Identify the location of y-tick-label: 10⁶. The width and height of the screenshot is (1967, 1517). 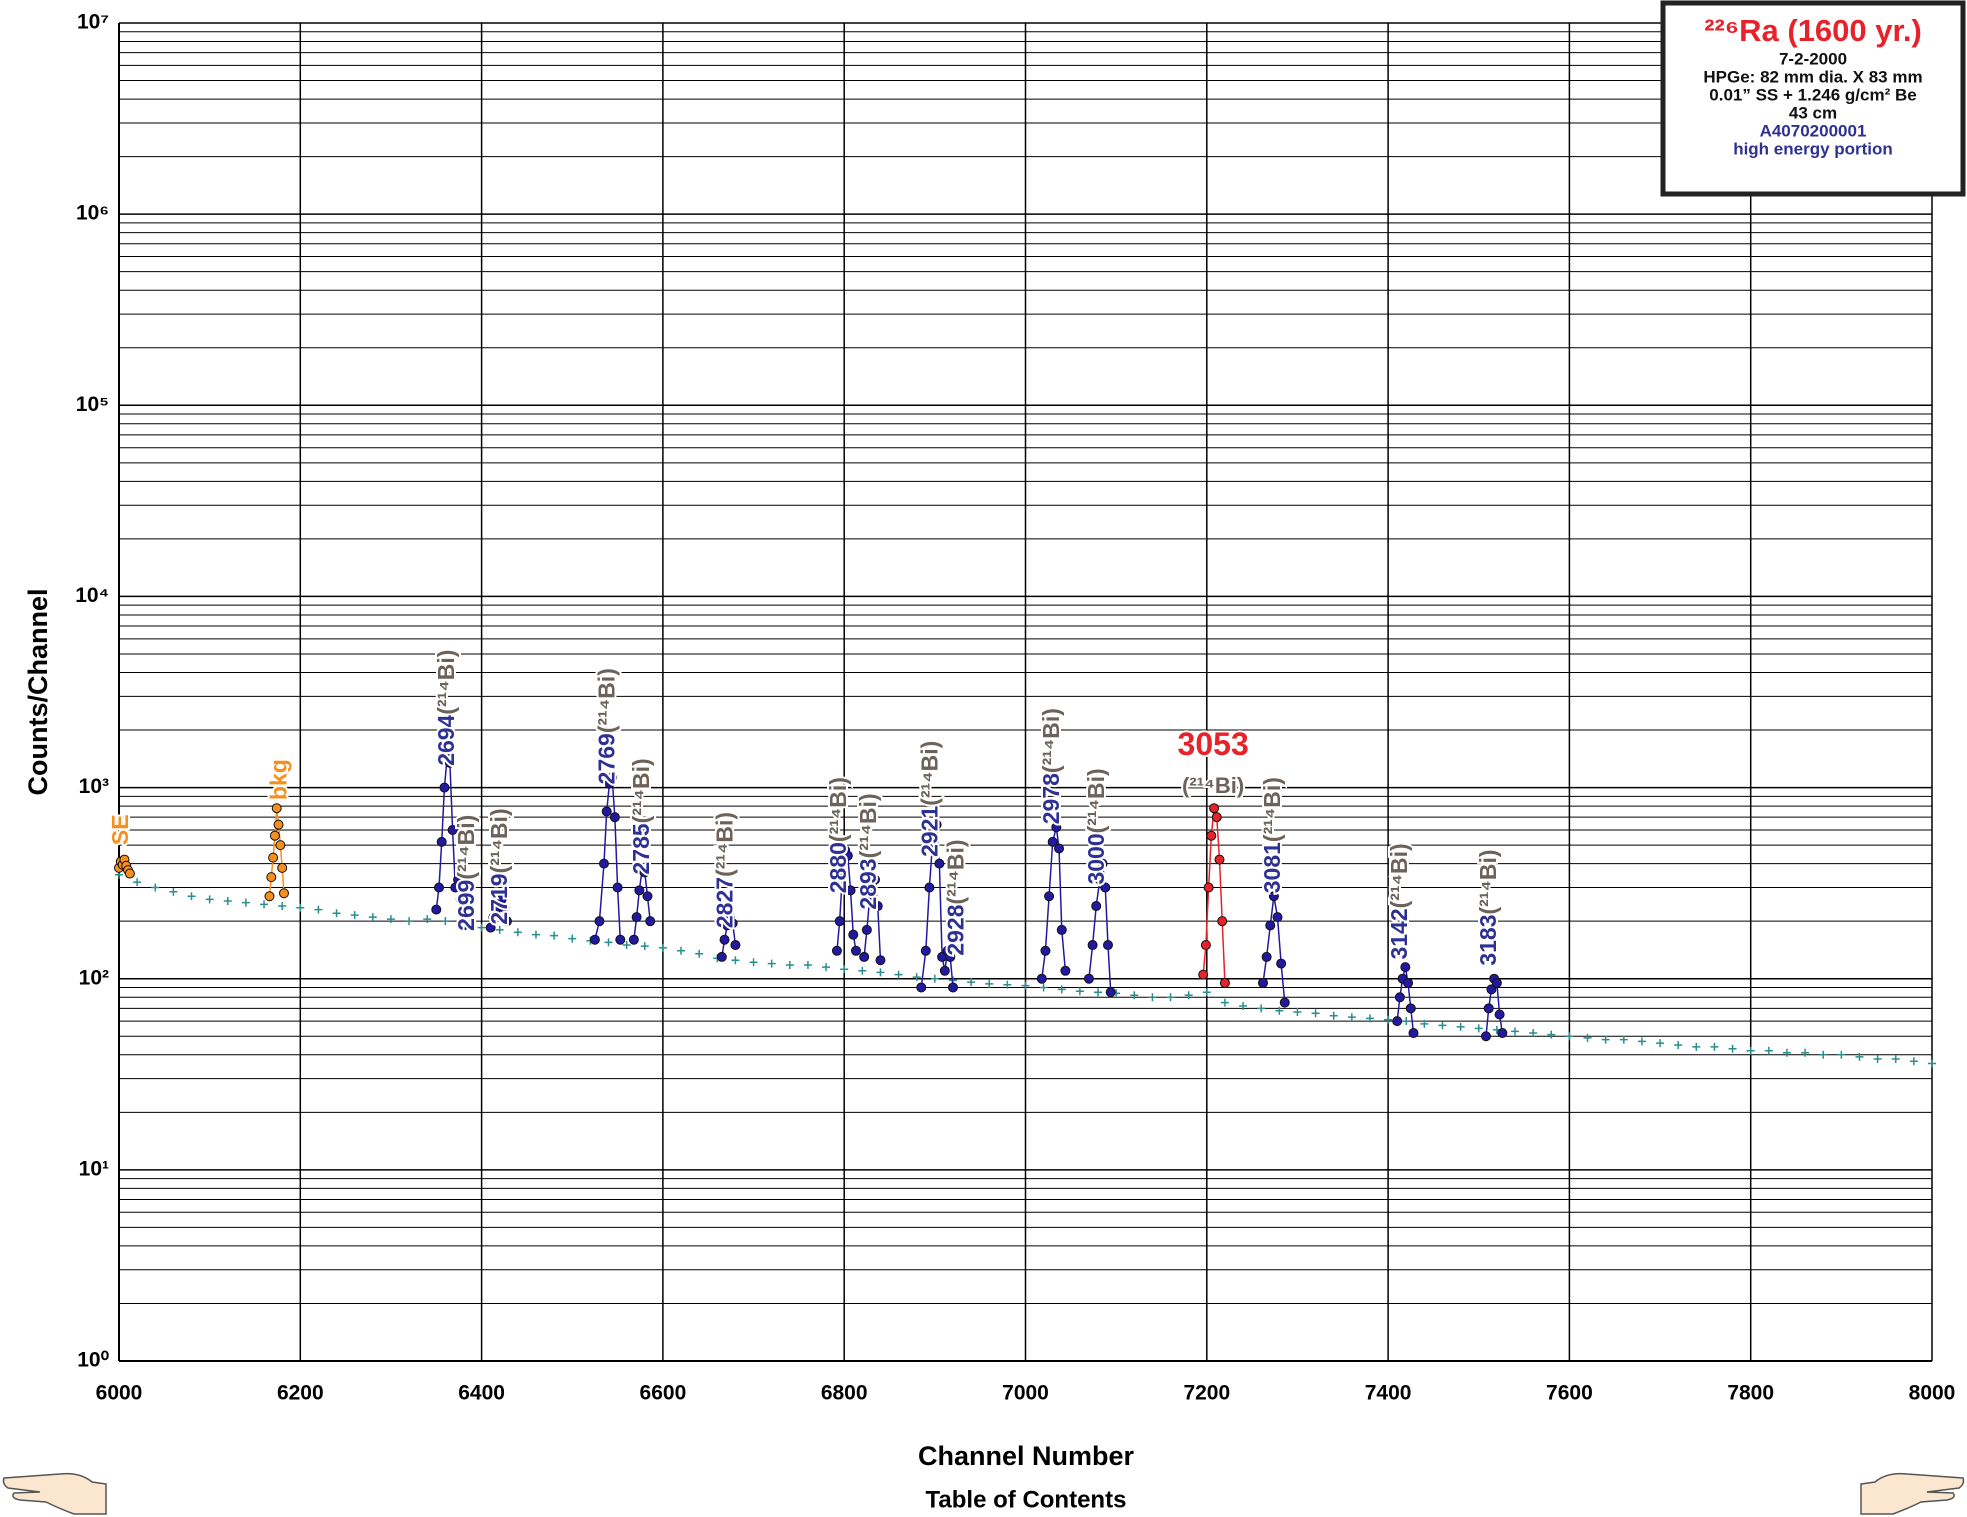
(92, 213).